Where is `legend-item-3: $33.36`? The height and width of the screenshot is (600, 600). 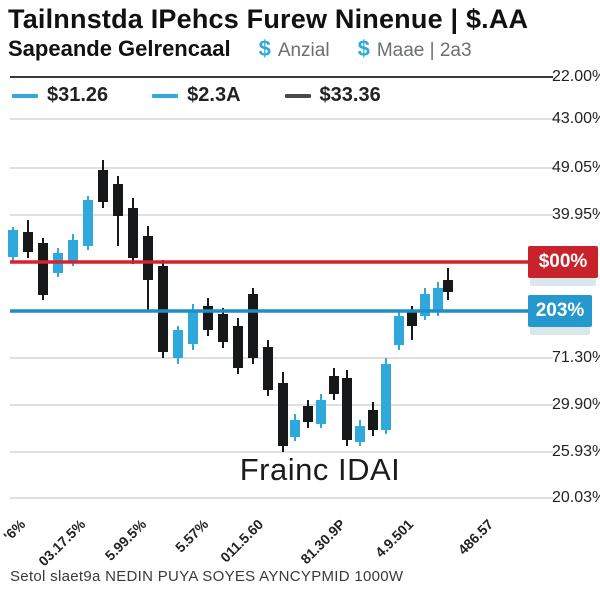 legend-item-3: $33.36 is located at coordinates (332, 95).